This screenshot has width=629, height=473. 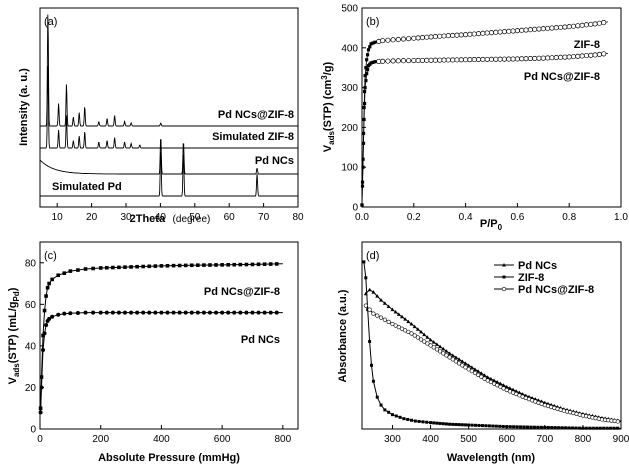 What do you see at coordinates (583, 439) in the screenshot?
I see `panel-d-x-tick-label: 800` at bounding box center [583, 439].